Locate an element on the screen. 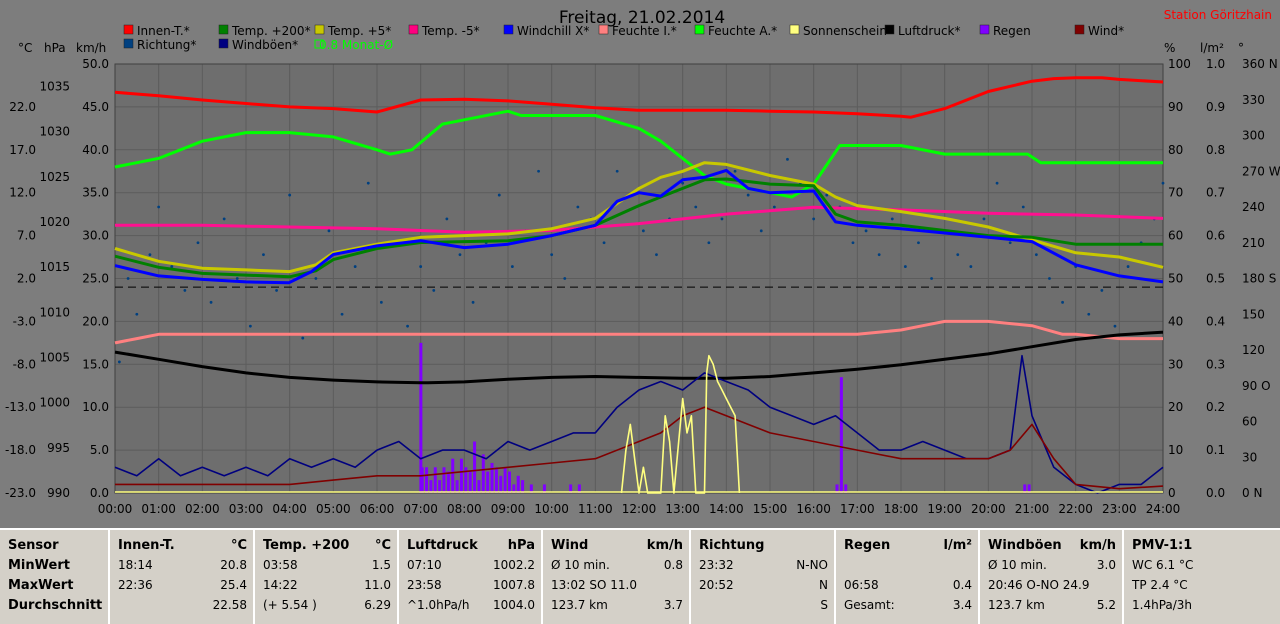 This screenshot has width=1280, height=624. rain-tick-label: 0.2 is located at coordinates (1215, 407).